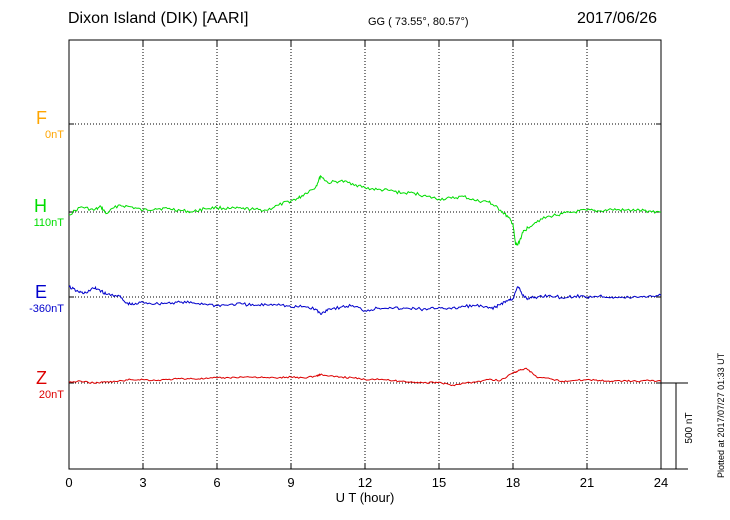  I want to click on channel-z-name: Z, so click(41, 378).